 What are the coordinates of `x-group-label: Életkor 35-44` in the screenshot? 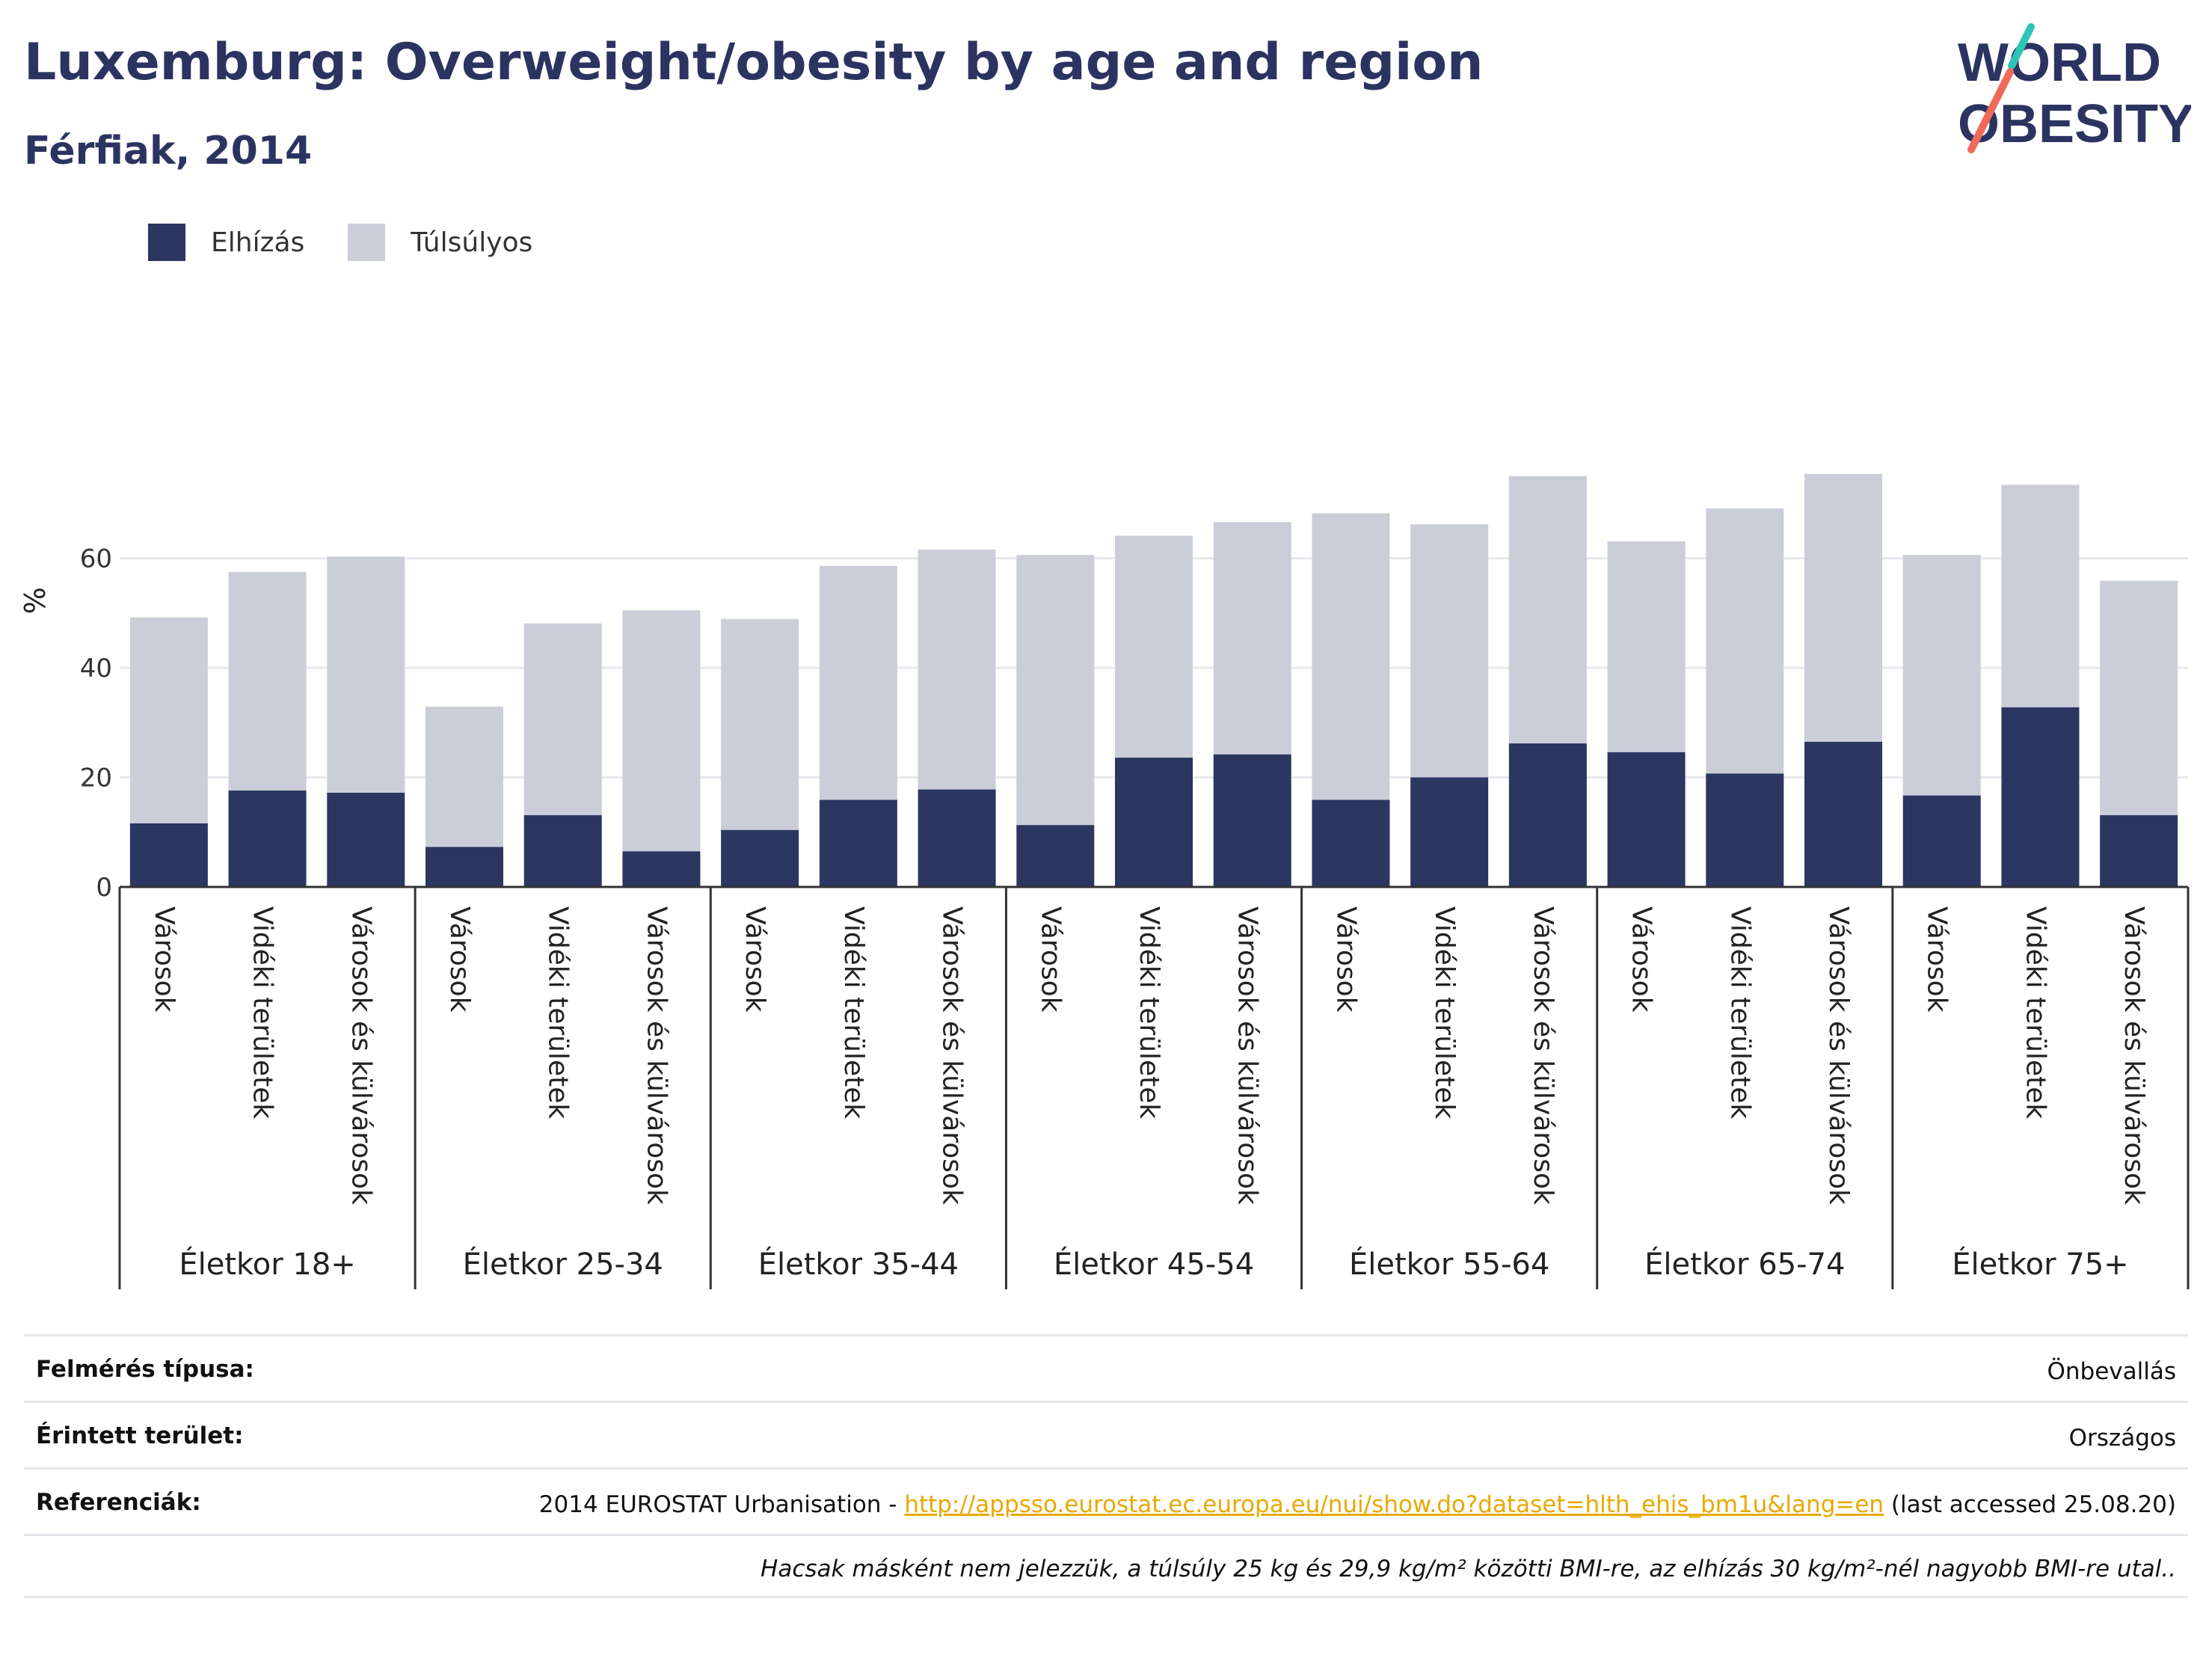 It's located at (858, 1264).